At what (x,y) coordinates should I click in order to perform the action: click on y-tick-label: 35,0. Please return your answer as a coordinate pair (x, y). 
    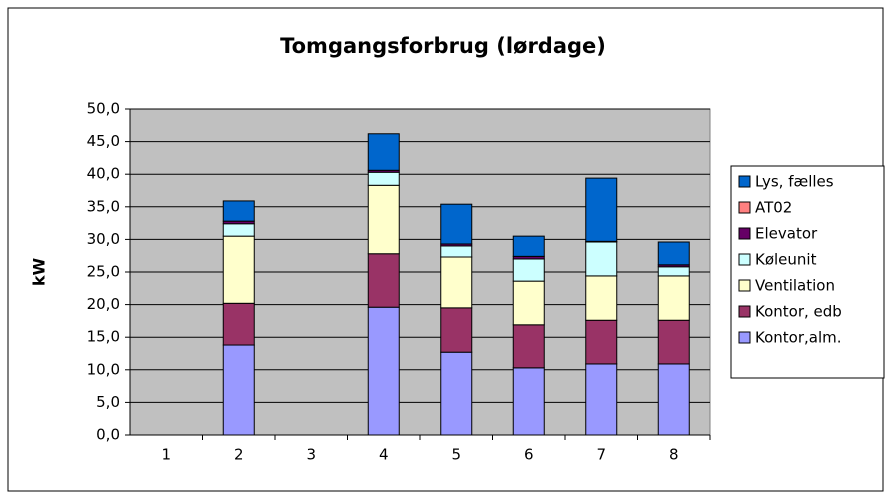
    Looking at the image, I should click on (103, 206).